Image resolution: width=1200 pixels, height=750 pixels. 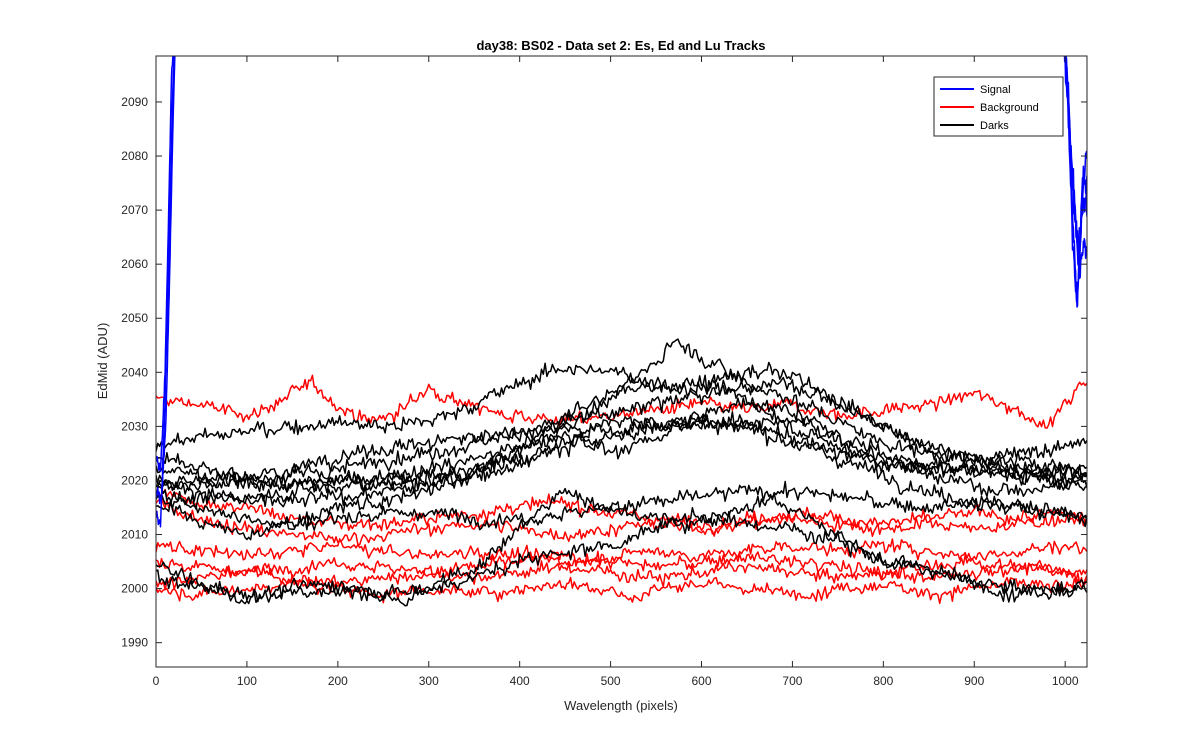 What do you see at coordinates (520, 681) in the screenshot?
I see `x-tick-label: 400` at bounding box center [520, 681].